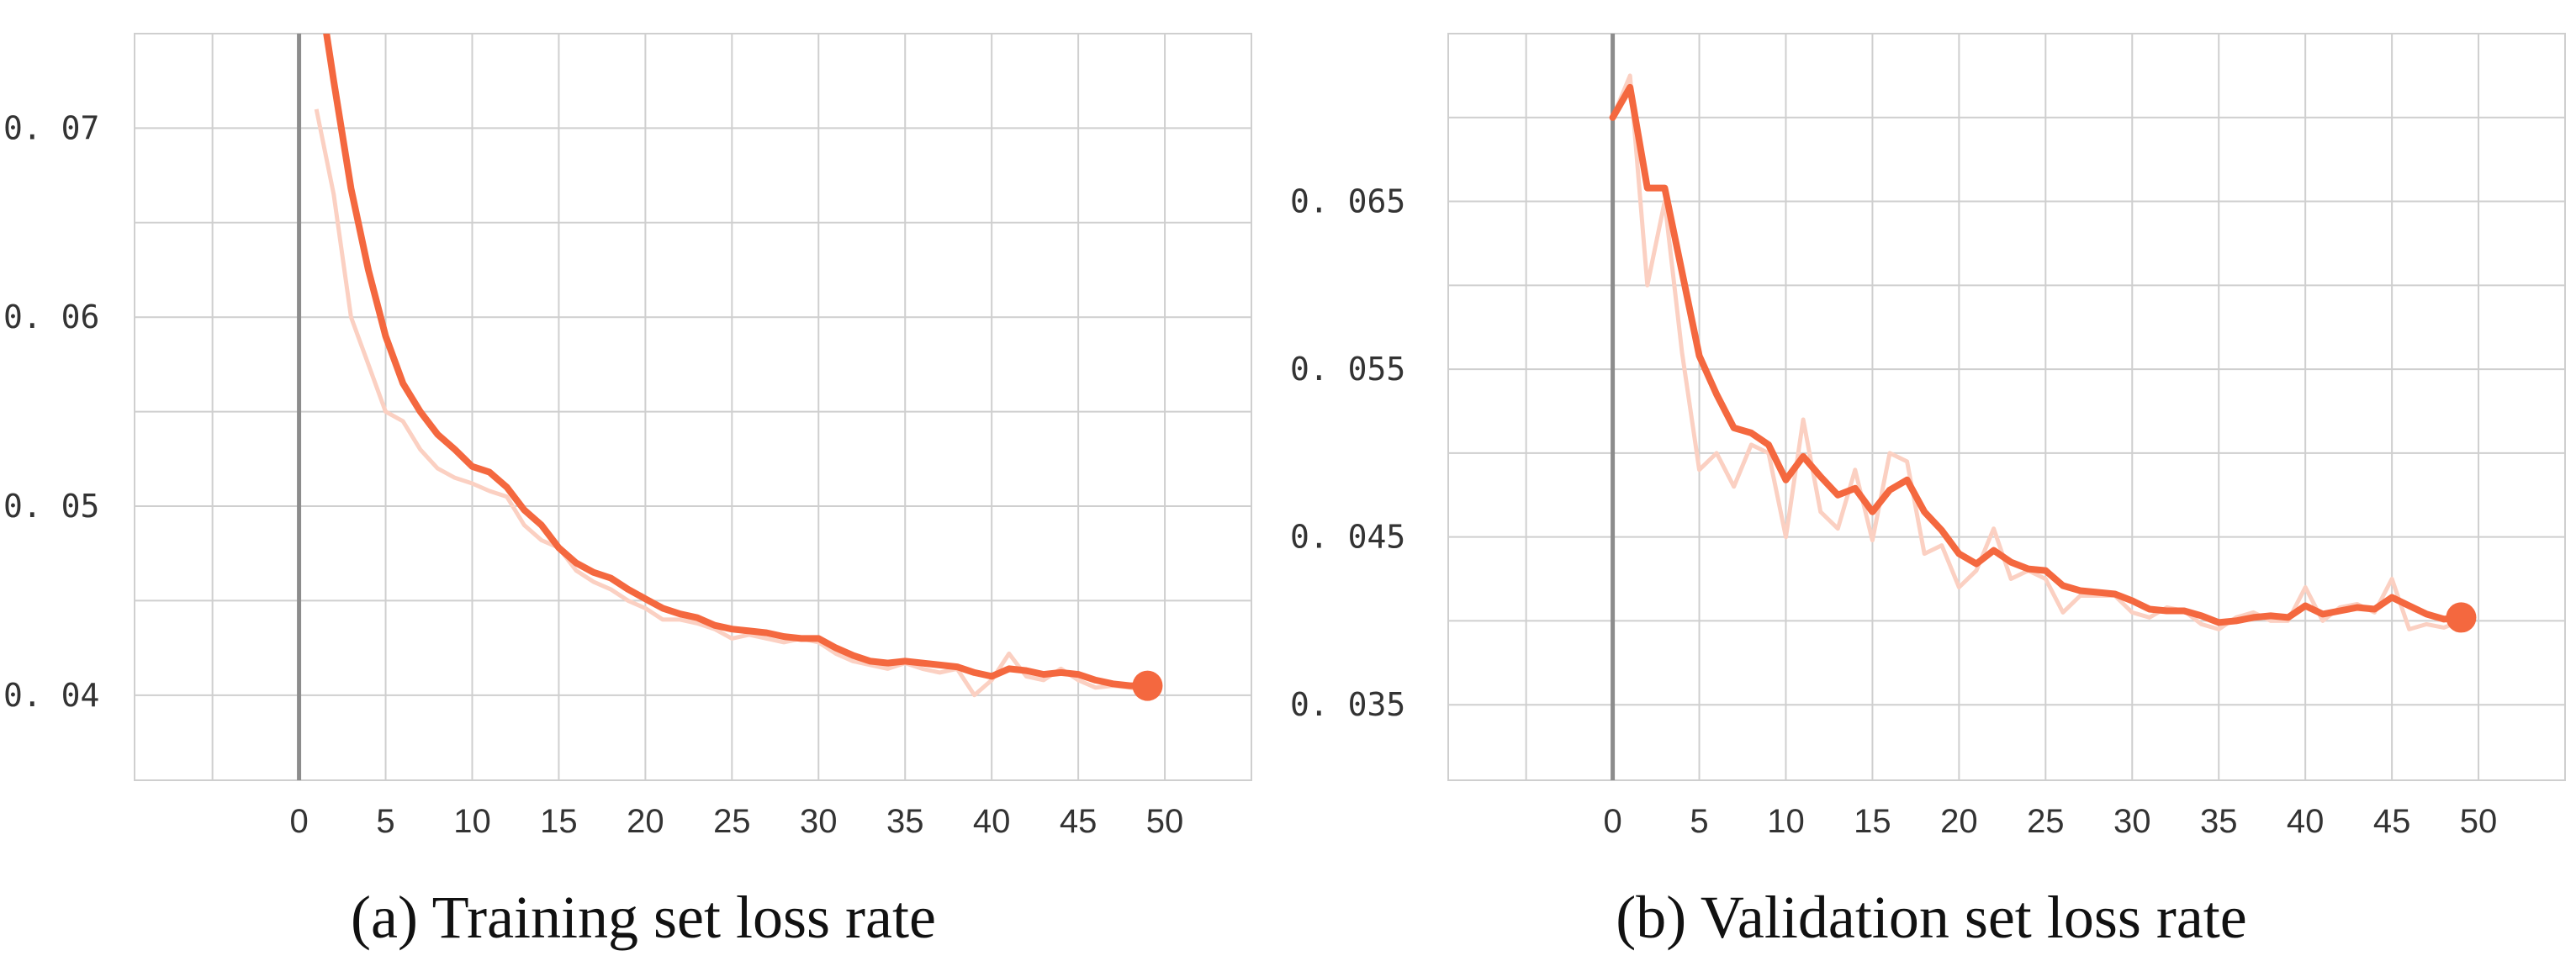 The width and height of the screenshot is (2576, 977). I want to click on y-tick-label: 0. 05, so click(51, 506).